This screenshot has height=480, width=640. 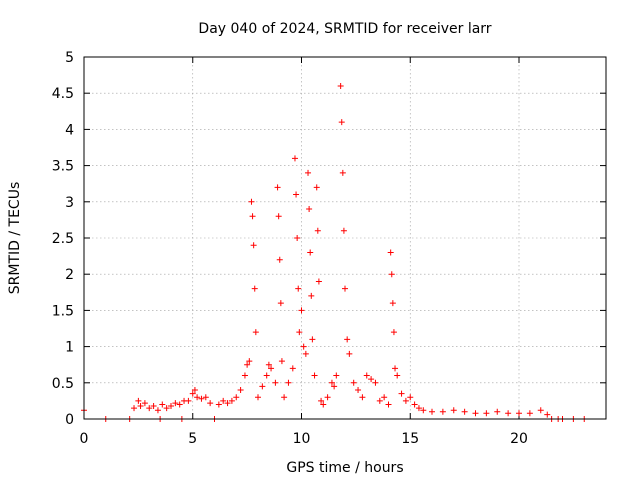 I want to click on y-tick-label: 3, so click(x=69, y=203).